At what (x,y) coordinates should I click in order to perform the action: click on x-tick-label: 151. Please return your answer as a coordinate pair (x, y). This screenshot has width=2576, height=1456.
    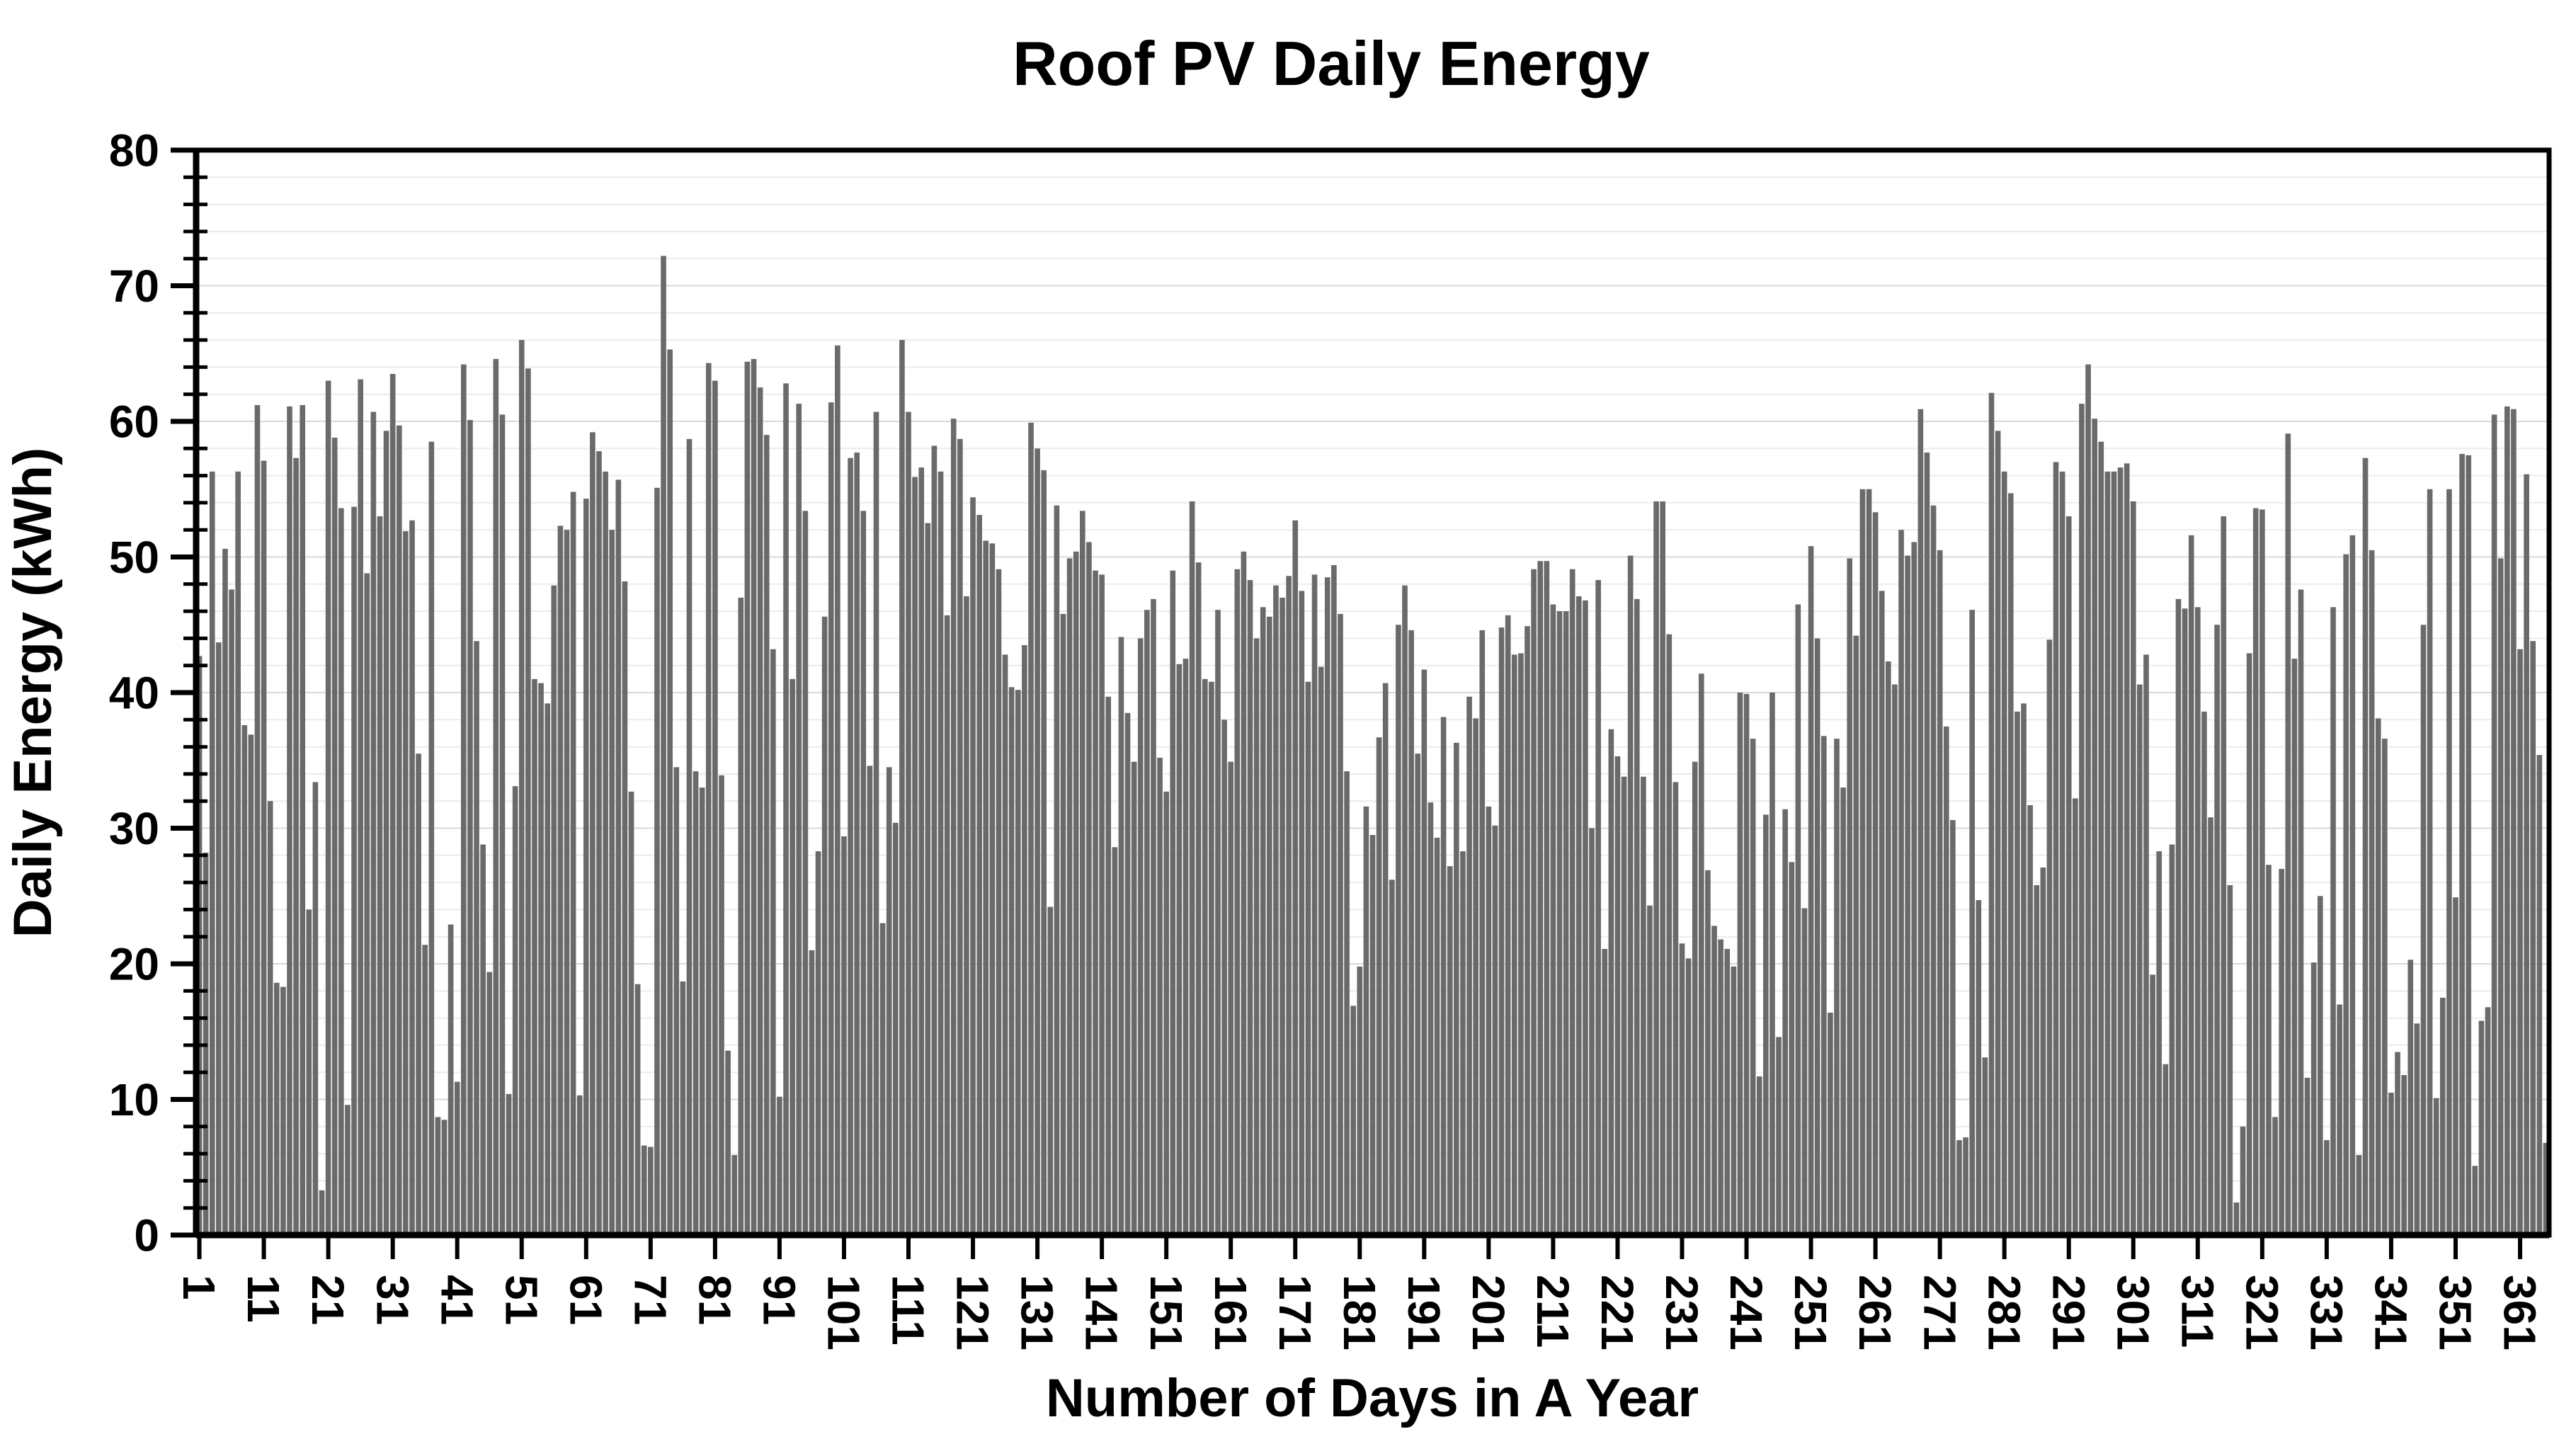
    Looking at the image, I should click on (1166, 1313).